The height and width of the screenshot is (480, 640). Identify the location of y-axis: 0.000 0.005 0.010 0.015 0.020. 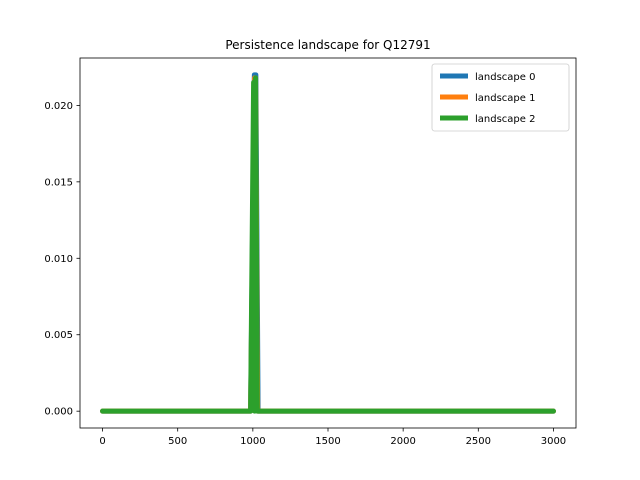
(62, 259).